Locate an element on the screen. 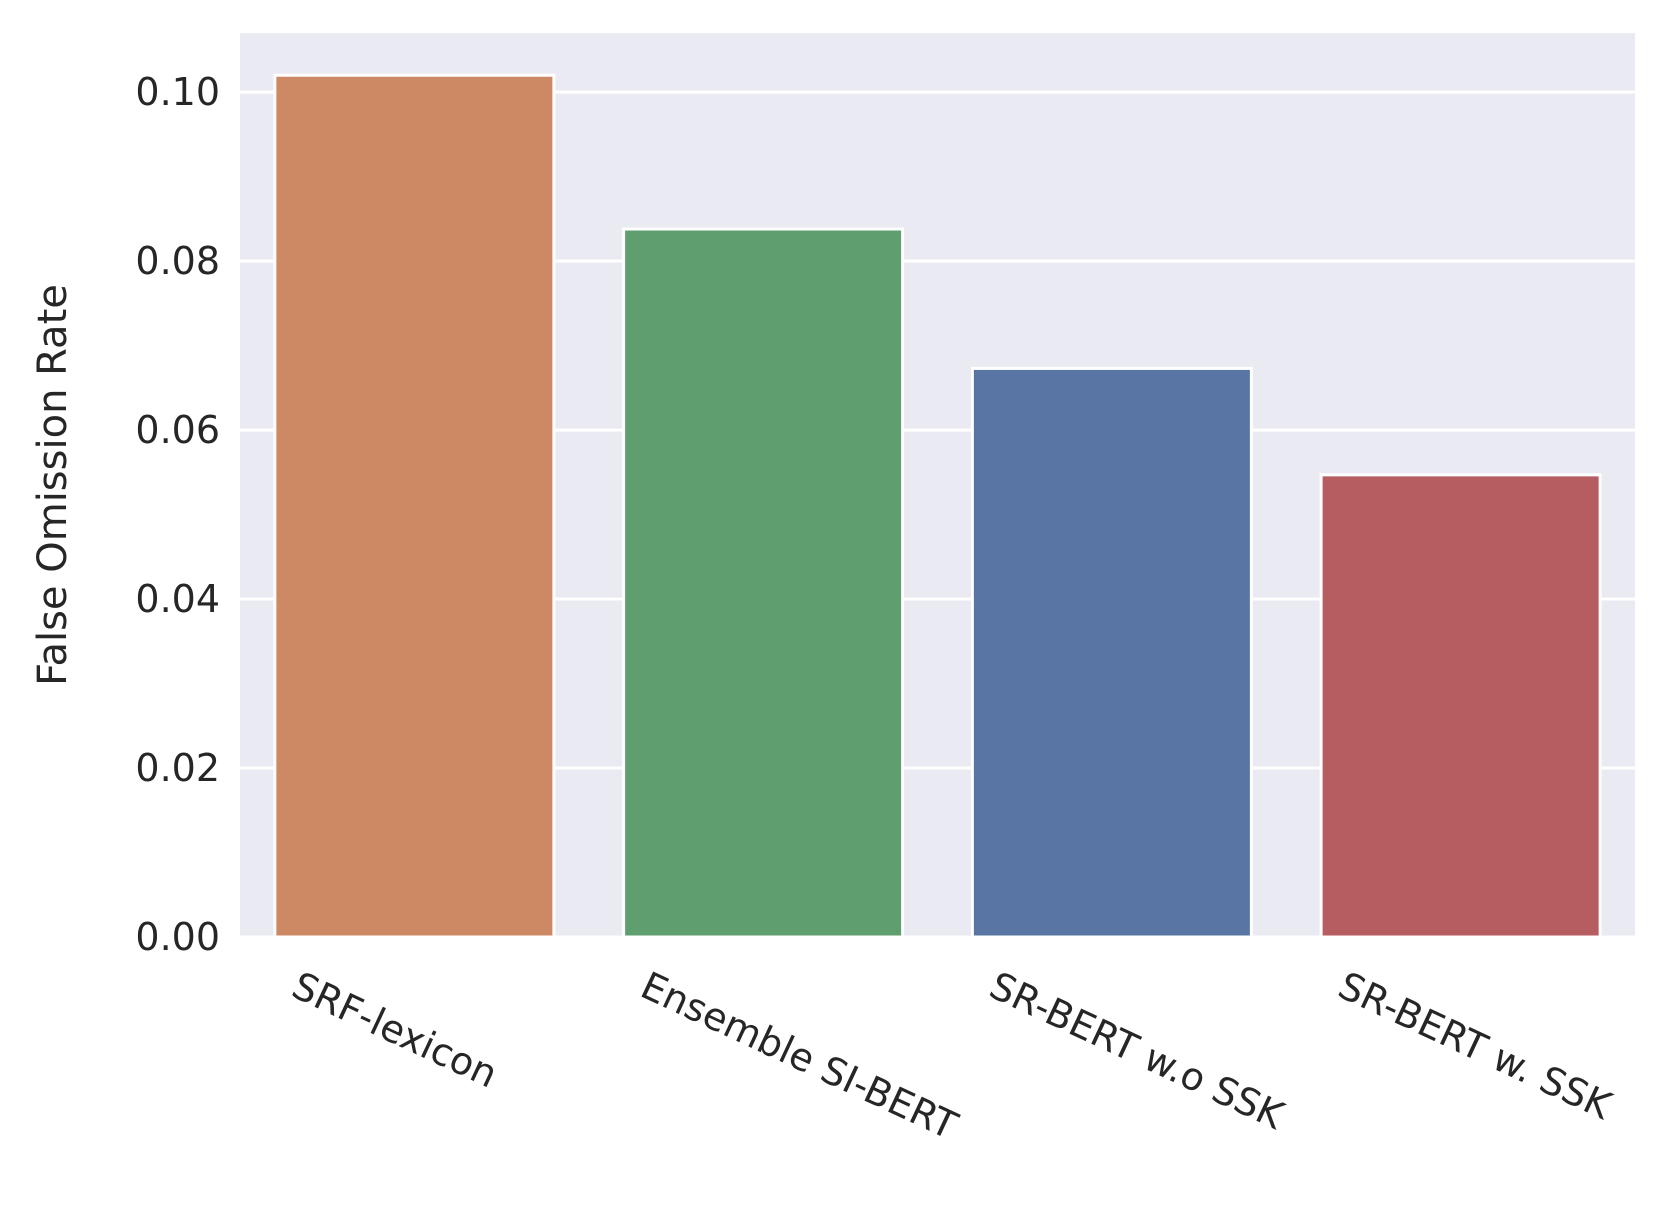 The height and width of the screenshot is (1205, 1661). x-tick-label: SRF-lexicon is located at coordinates (395, 1029).